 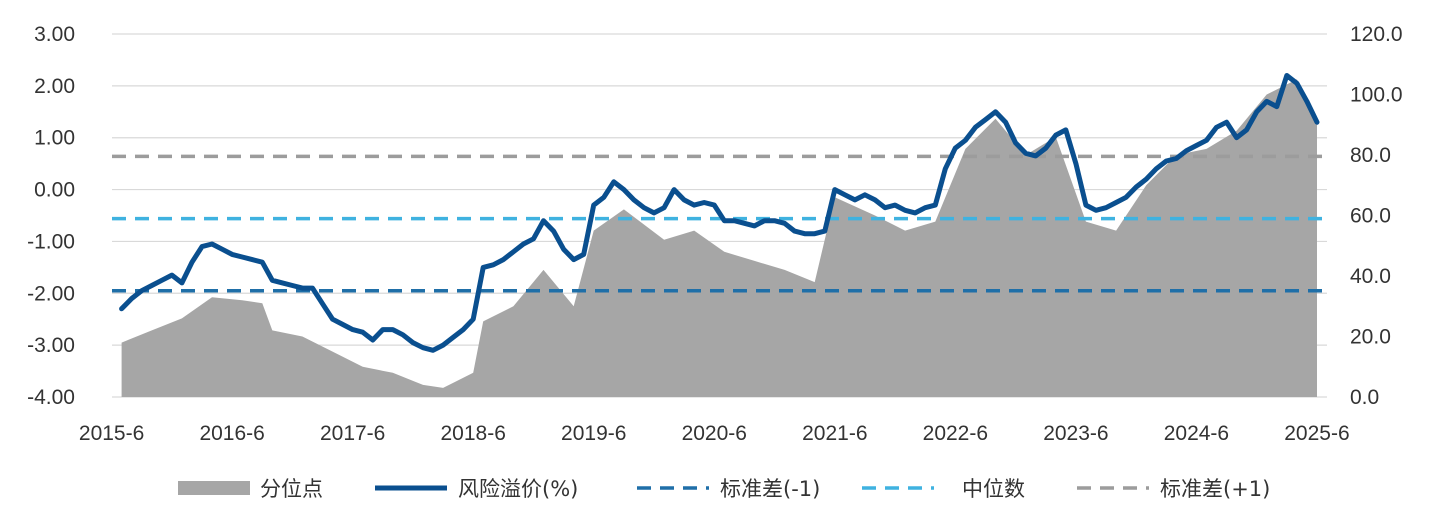 What do you see at coordinates (993, 489) in the screenshot?
I see `legend-label: 中位数` at bounding box center [993, 489].